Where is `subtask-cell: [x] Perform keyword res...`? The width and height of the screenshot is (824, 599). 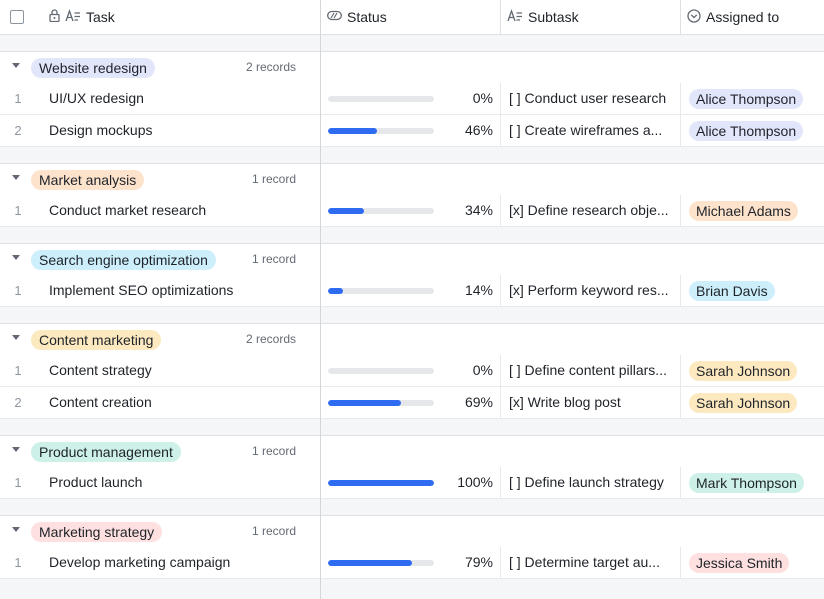 subtask-cell: [x] Perform keyword res... is located at coordinates (589, 290).